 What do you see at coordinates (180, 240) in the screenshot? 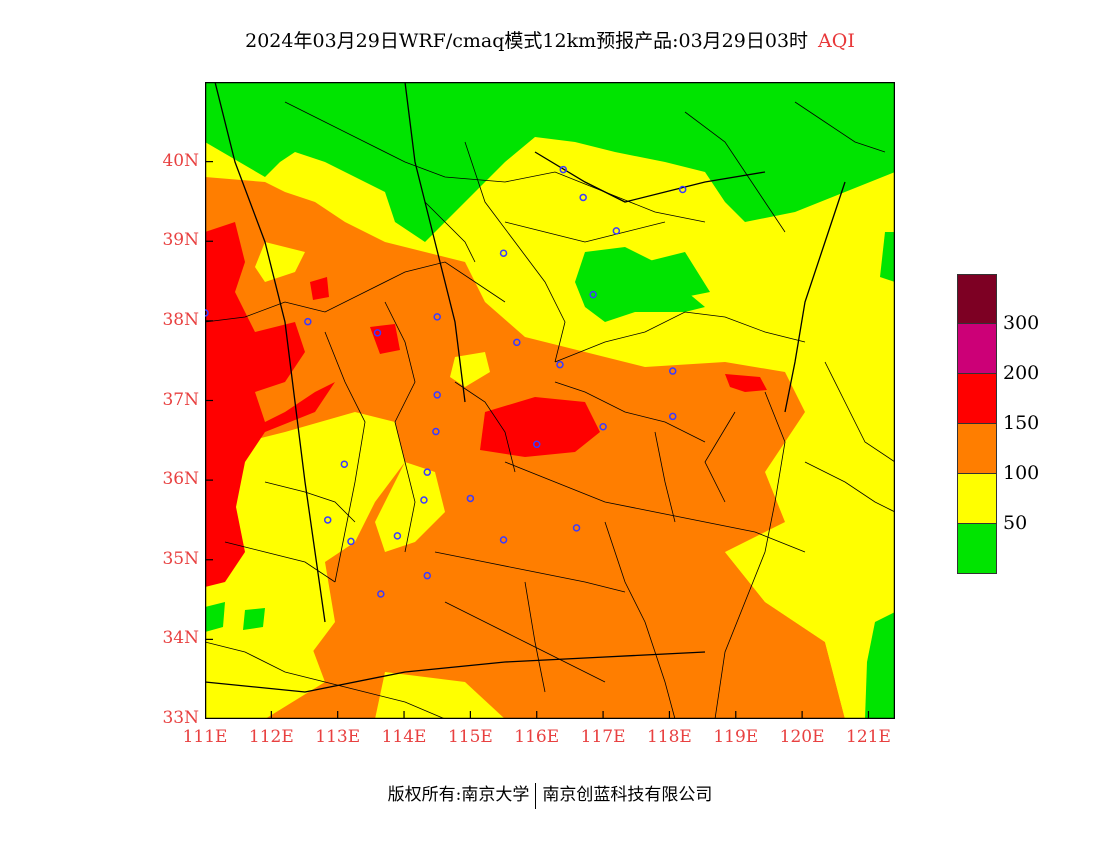
I see `lat-label: 39N` at bounding box center [180, 240].